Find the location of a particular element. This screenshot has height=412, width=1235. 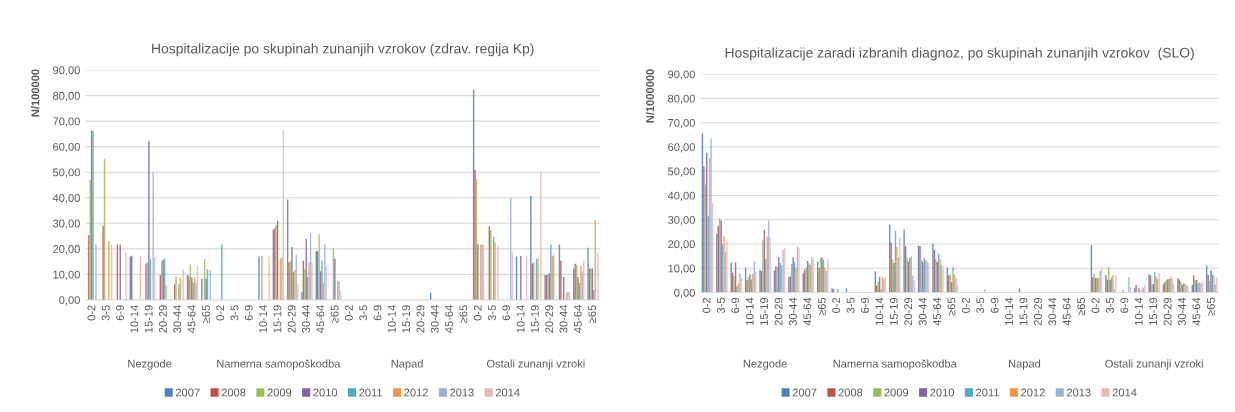

legend-label: 2014 is located at coordinates (507, 392).